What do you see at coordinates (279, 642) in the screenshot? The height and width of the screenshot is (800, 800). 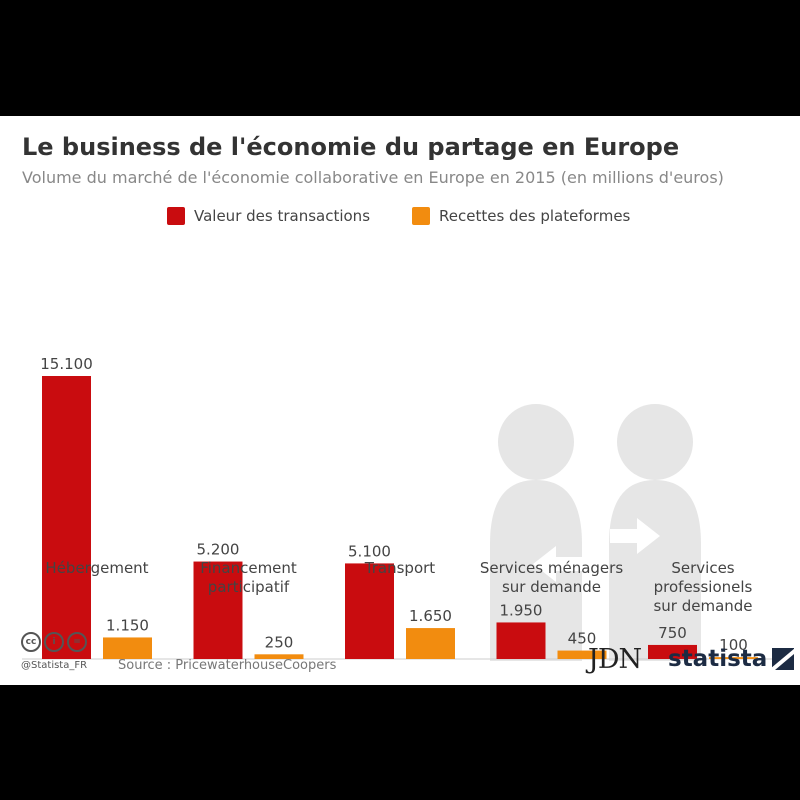 I see `data-label-platforms-1: 250` at bounding box center [279, 642].